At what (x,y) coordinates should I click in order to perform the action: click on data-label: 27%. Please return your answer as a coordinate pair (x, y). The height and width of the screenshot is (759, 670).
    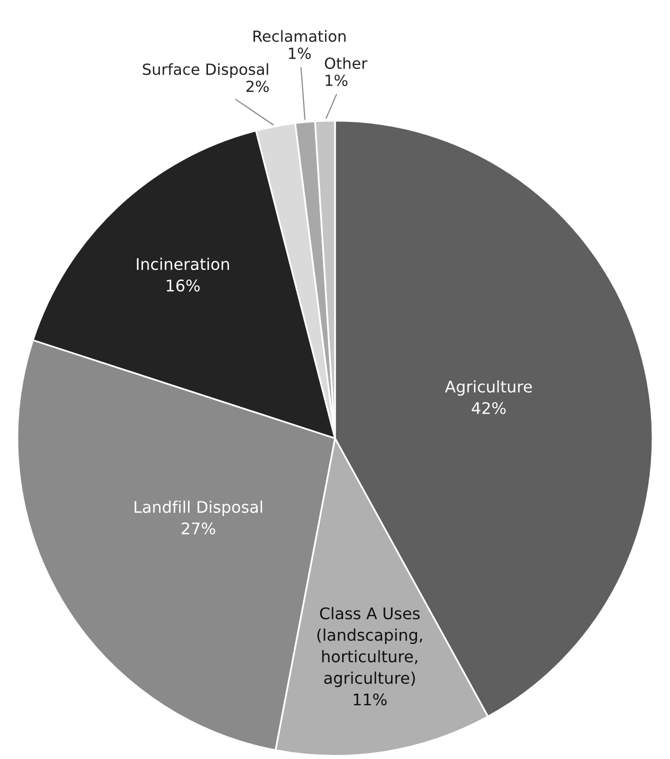
    Looking at the image, I should click on (199, 528).